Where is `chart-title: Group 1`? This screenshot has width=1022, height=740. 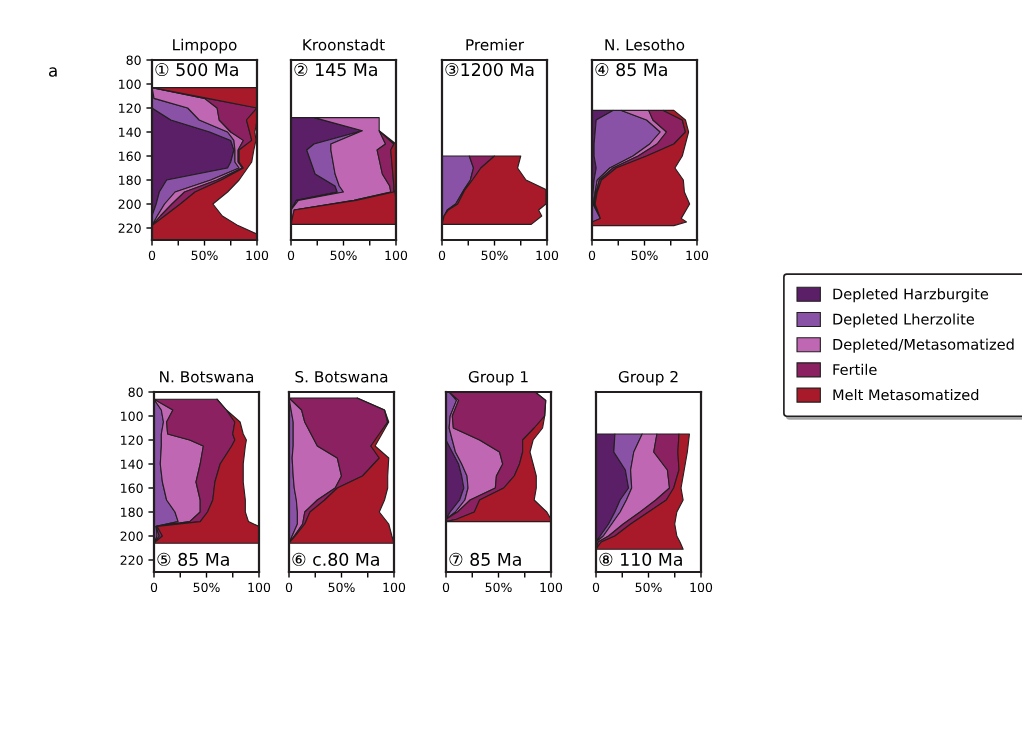 chart-title: Group 1 is located at coordinates (498, 378).